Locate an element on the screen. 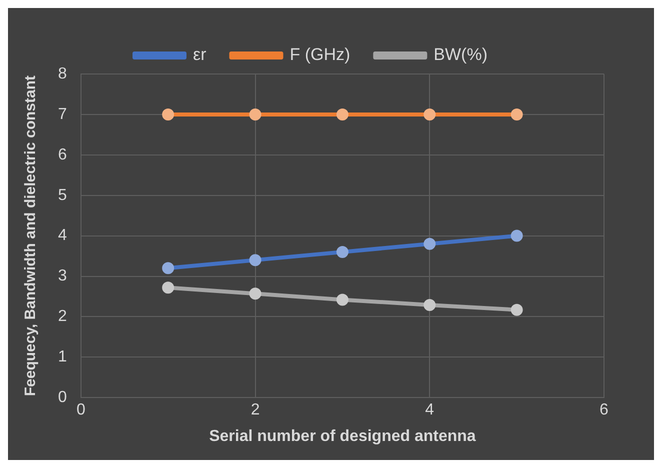 This screenshot has width=662, height=468. x-axis-title: Serial number of designed antenna is located at coordinates (342, 436).